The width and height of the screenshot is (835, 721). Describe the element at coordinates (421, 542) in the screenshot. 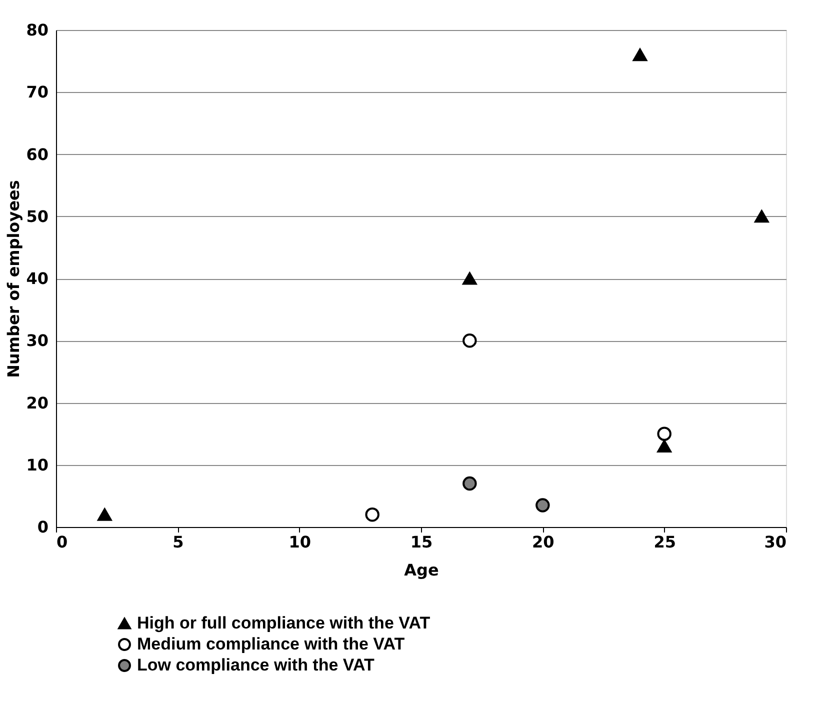

I see `x-tick-label: 15` at that location.